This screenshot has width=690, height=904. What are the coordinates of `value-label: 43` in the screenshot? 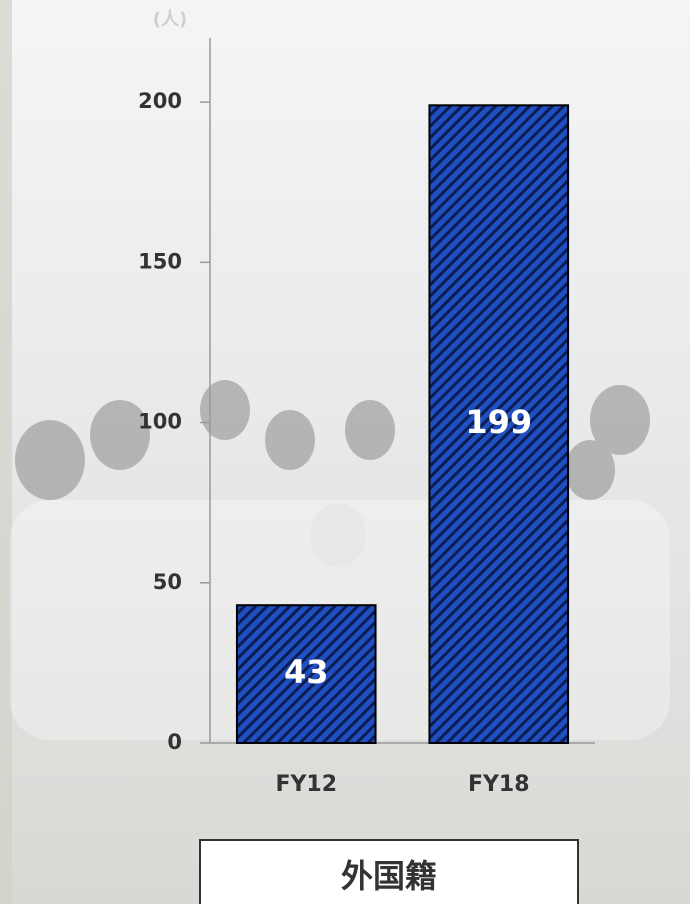 It's located at (306, 672).